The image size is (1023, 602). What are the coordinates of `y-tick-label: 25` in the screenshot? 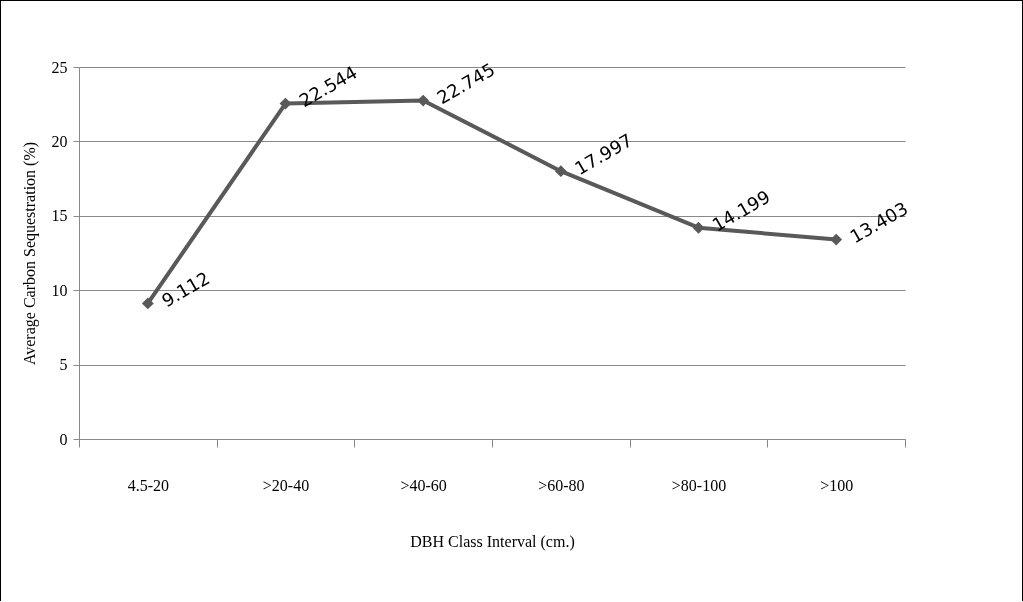 It's located at (59, 67).